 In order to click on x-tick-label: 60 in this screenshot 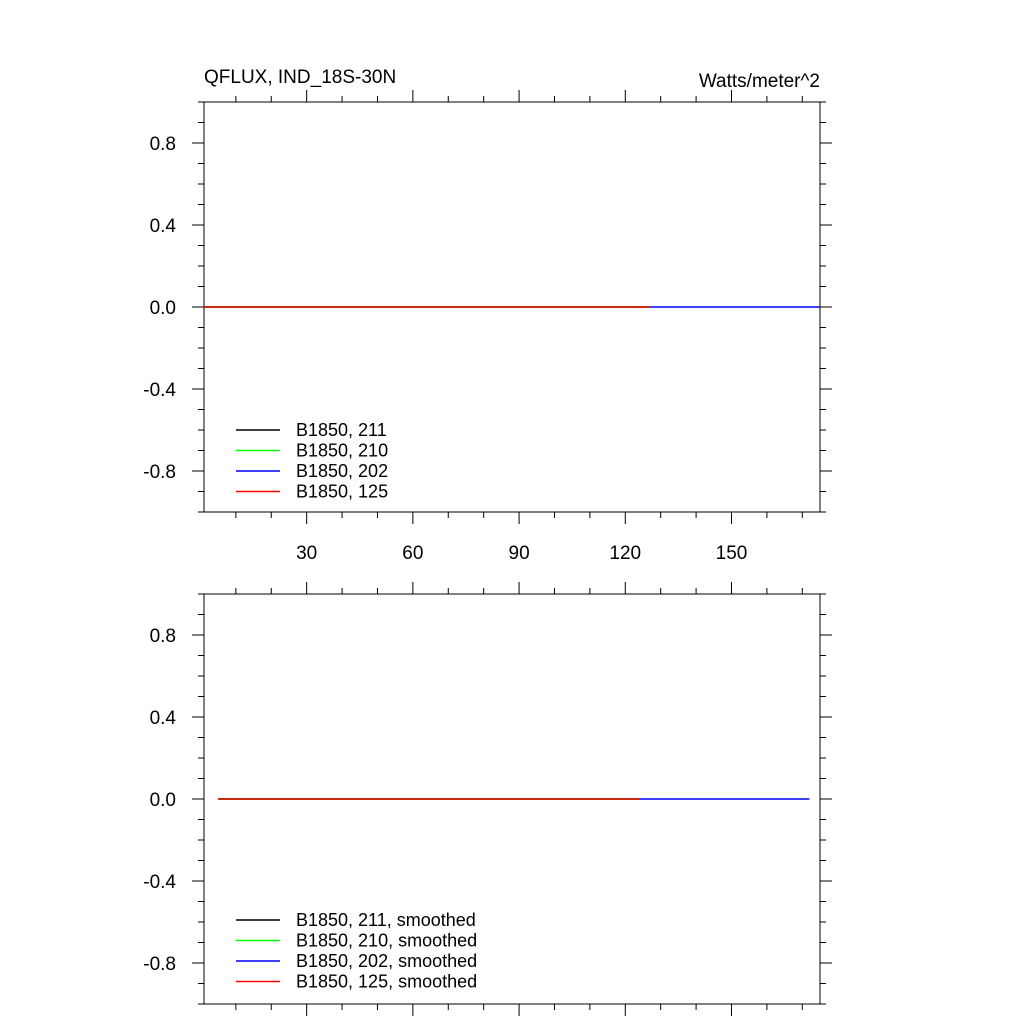, I will do `click(412, 553)`.